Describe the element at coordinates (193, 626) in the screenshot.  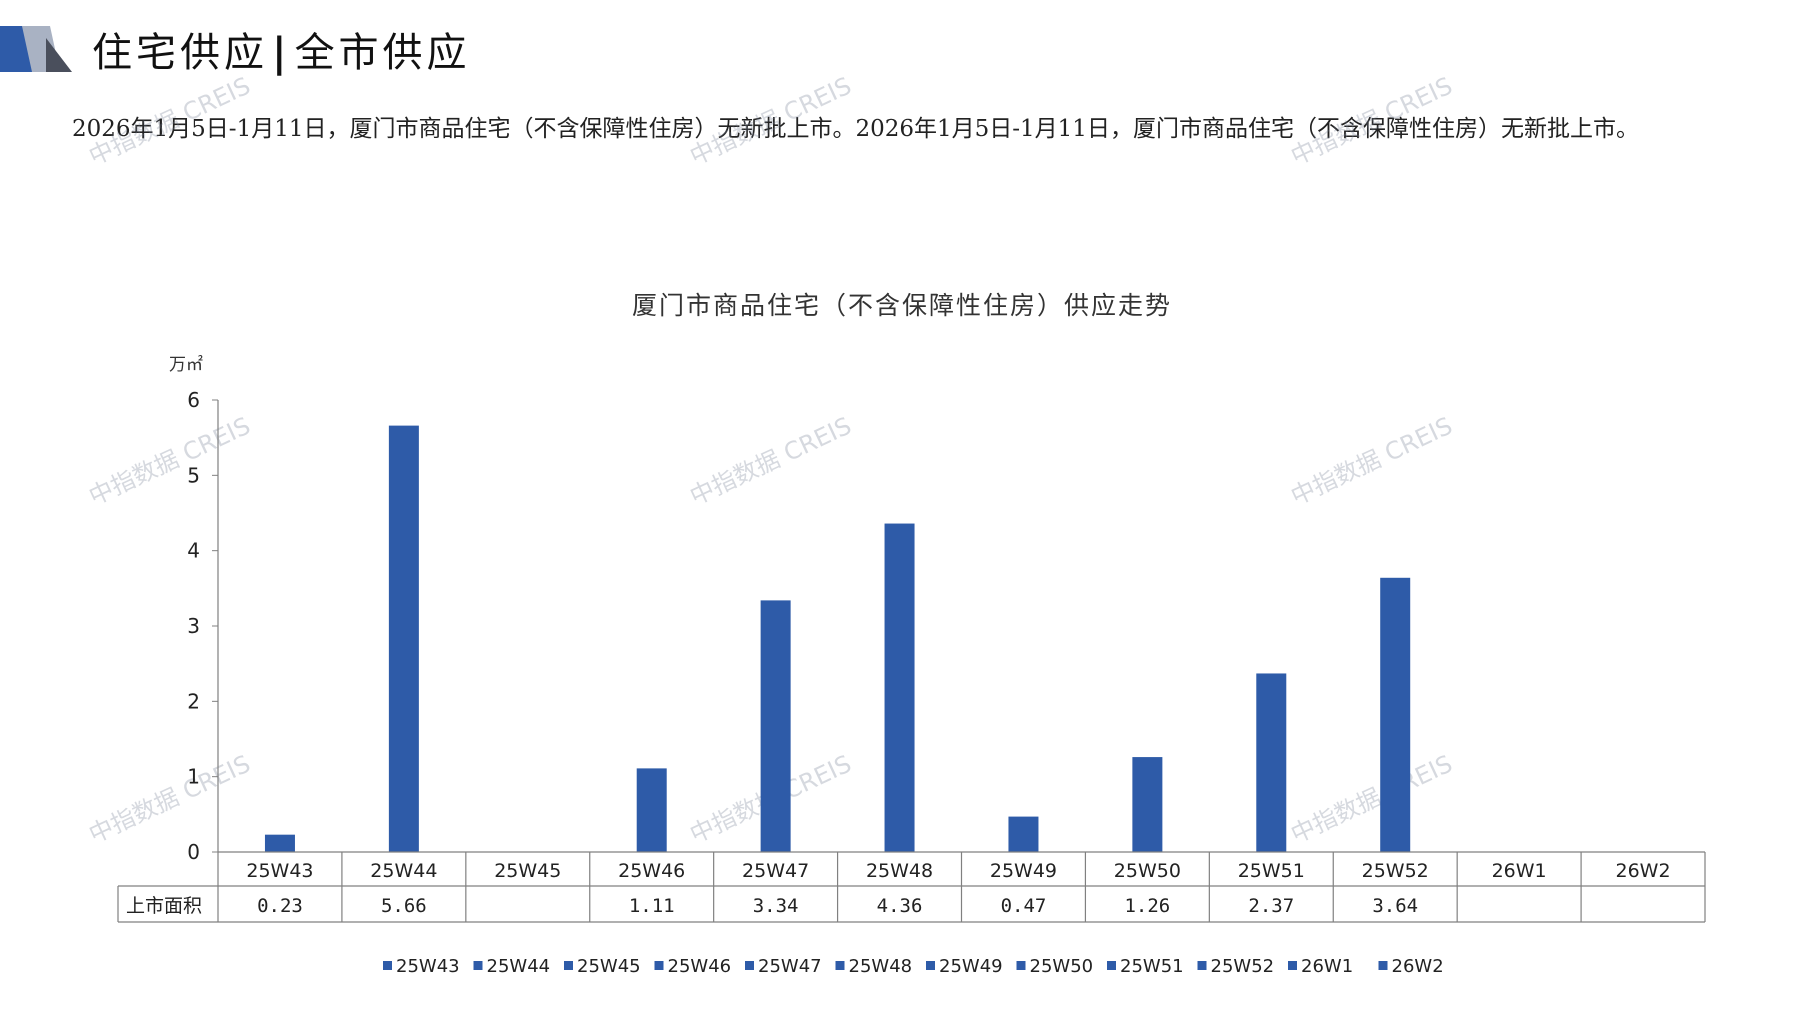
I see `y-tick-label: 3` at that location.